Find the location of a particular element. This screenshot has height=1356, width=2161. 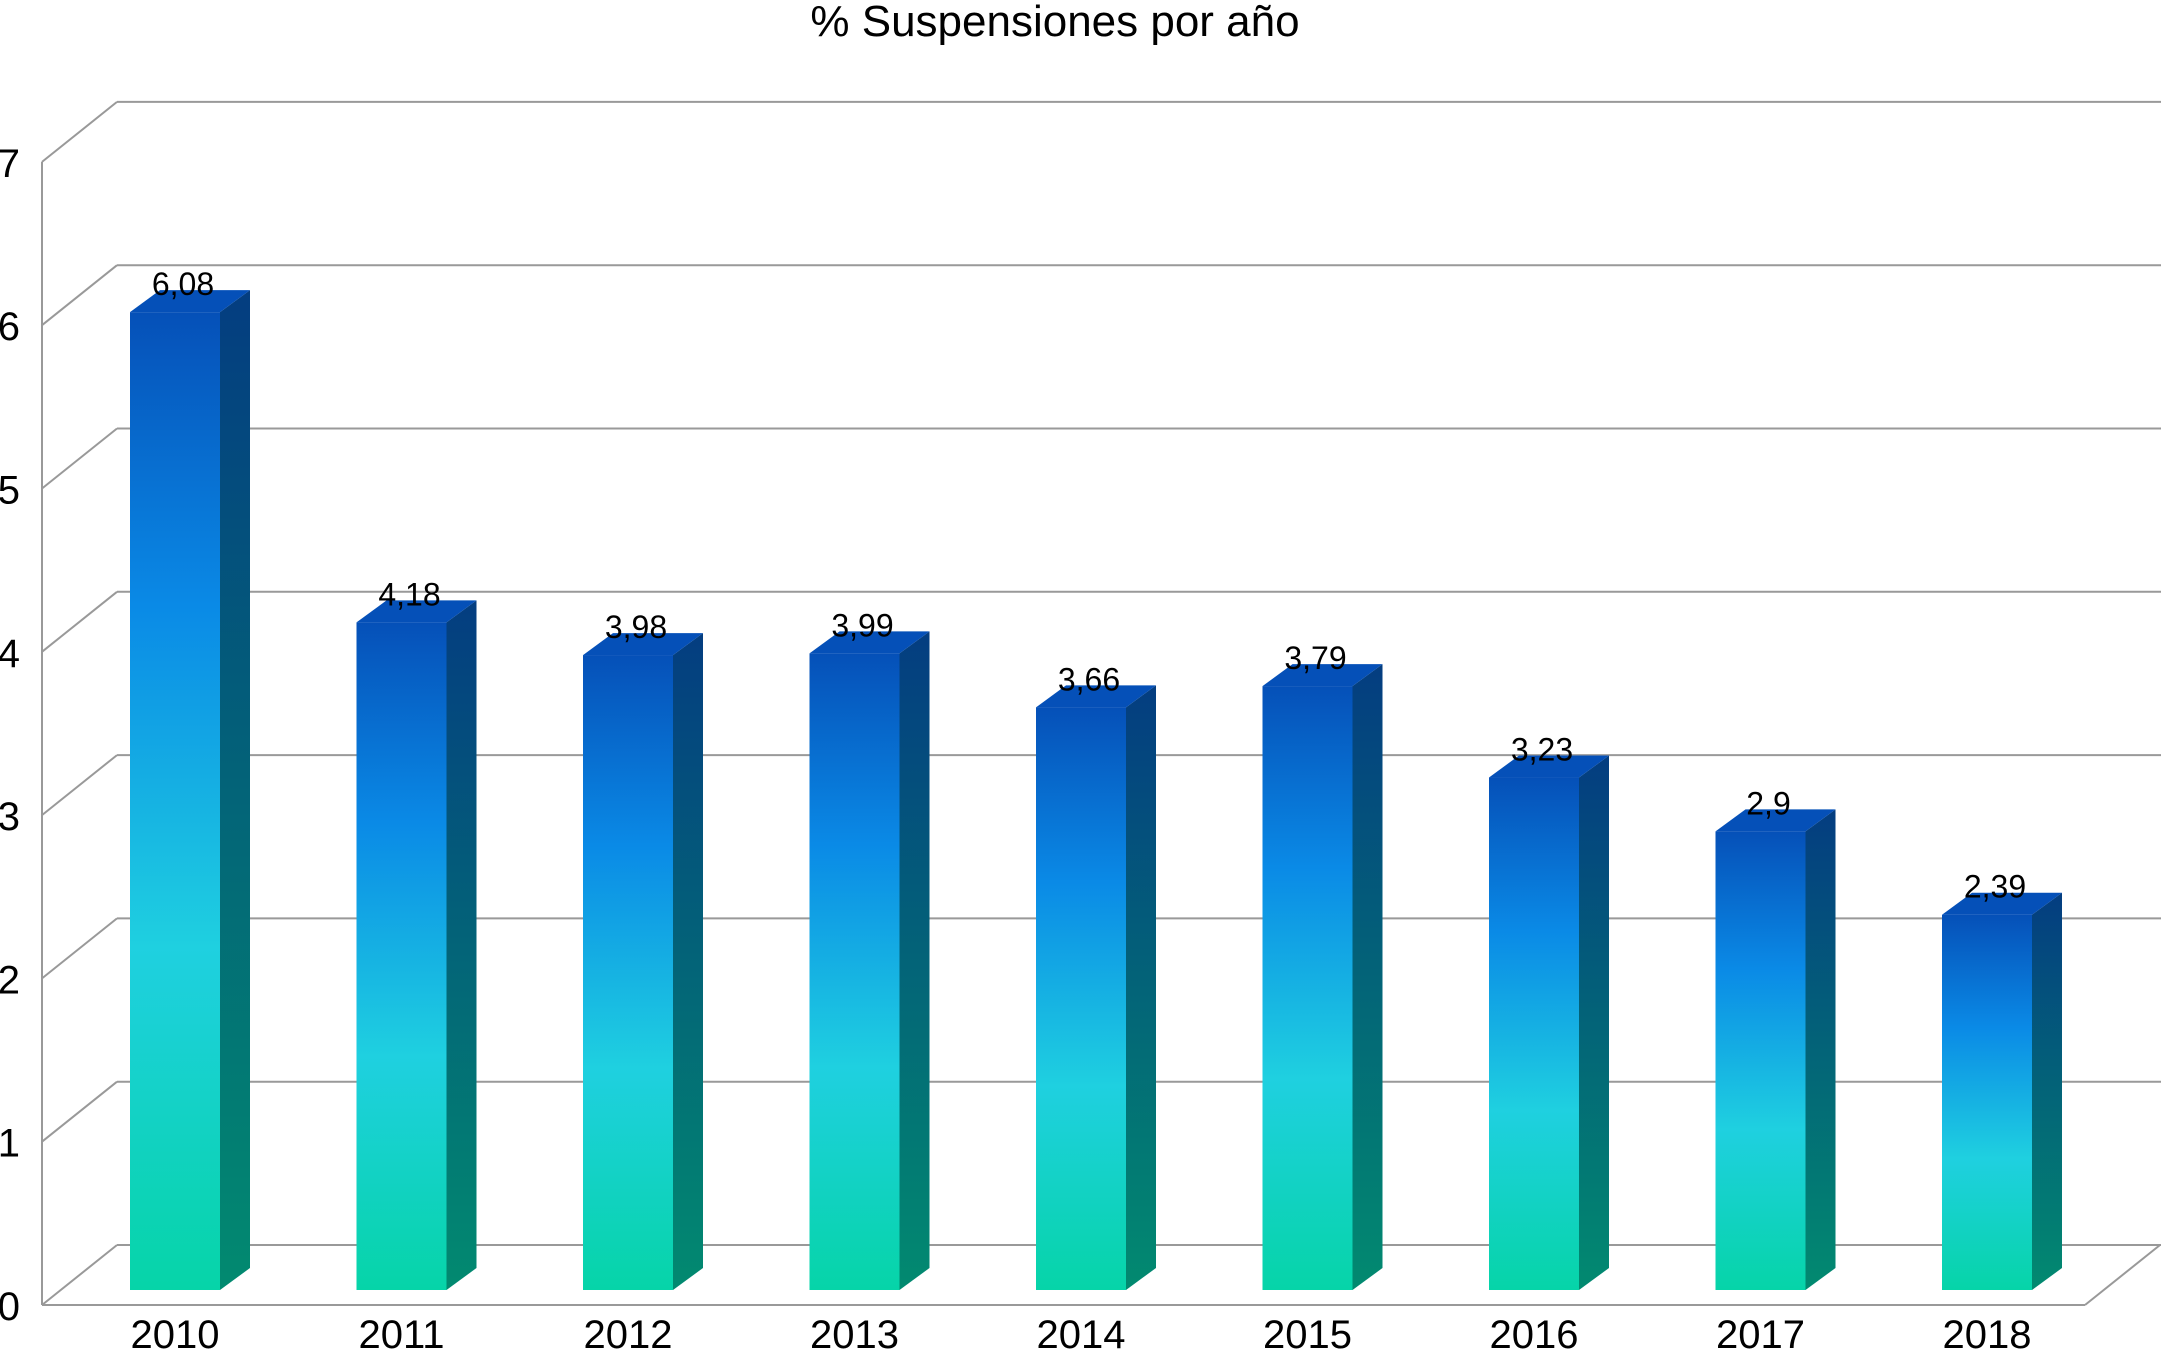

data-label: 3,79 is located at coordinates (1315, 658).